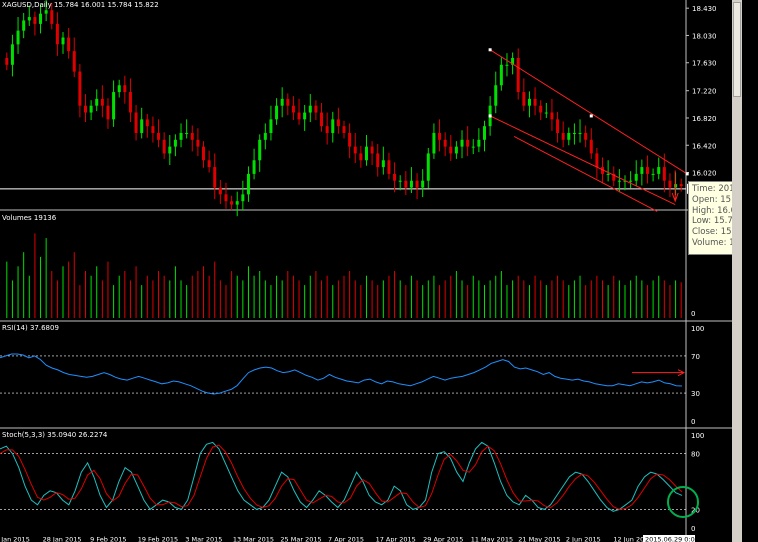  Describe the element at coordinates (253, 539) in the screenshot. I see `date-axis-label: 13 Mar 2015` at that location.